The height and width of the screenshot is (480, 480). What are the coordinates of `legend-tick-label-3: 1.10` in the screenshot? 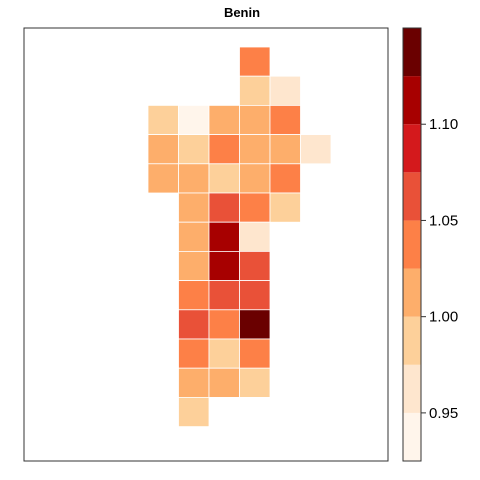 It's located at (443, 124).